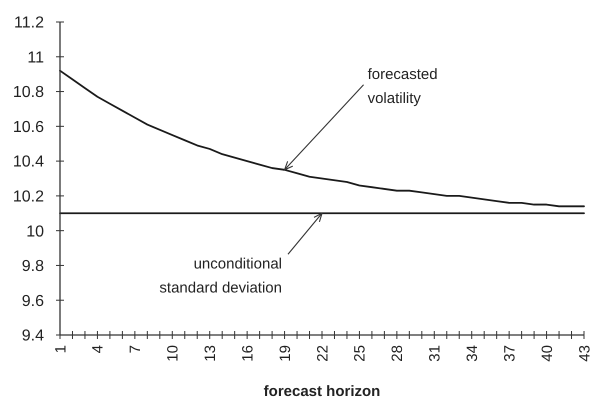 The width and height of the screenshot is (597, 404). What do you see at coordinates (135, 349) in the screenshot?
I see `x-tick-label: 7` at bounding box center [135, 349].